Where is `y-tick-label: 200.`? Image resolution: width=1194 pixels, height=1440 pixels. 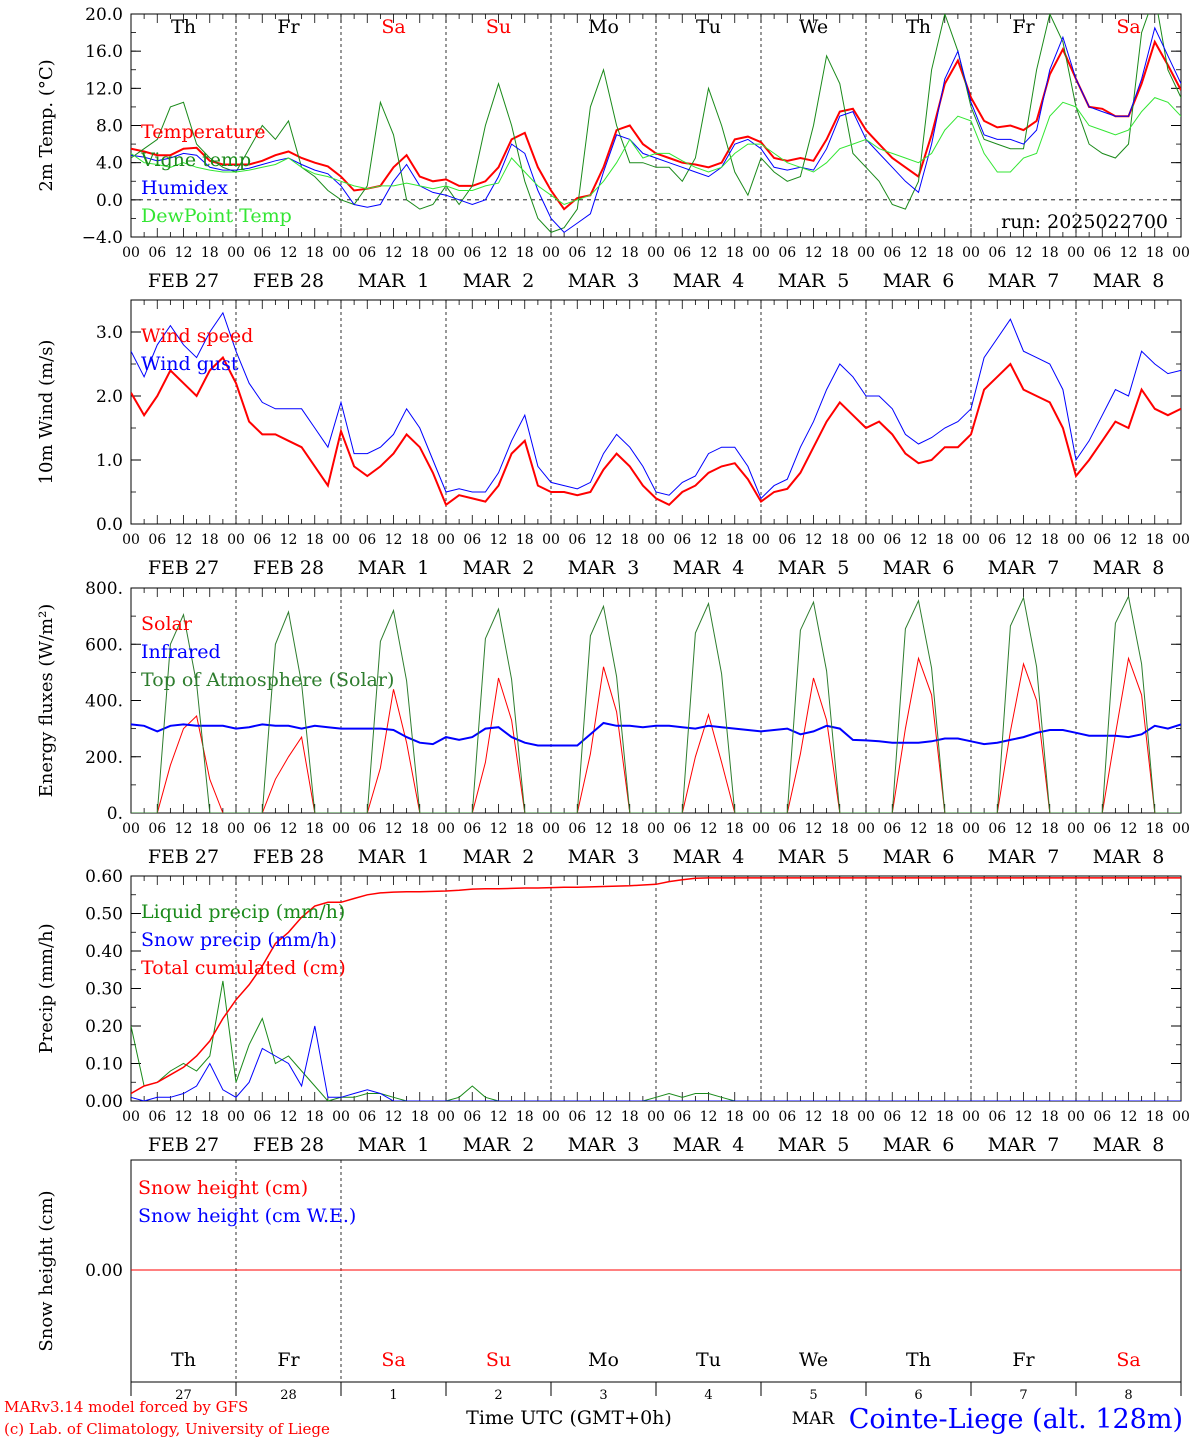
y-tick-label: 200. is located at coordinates (104, 758).